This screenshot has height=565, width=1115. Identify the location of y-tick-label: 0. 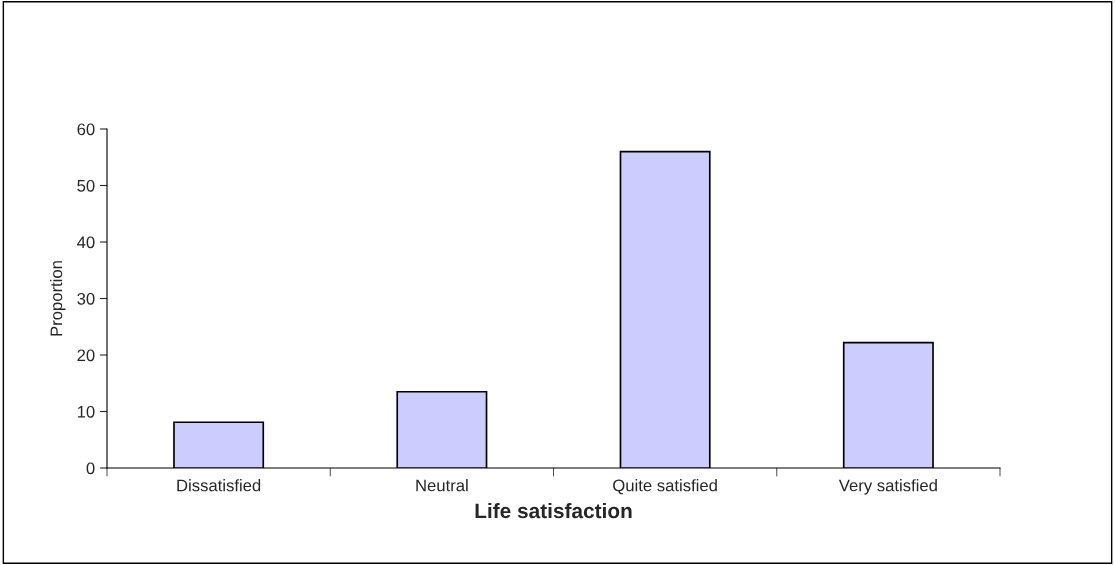
(90, 468).